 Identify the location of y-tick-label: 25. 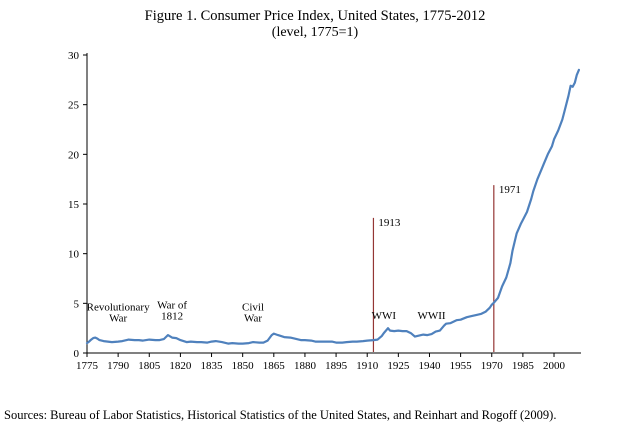
(74, 106).